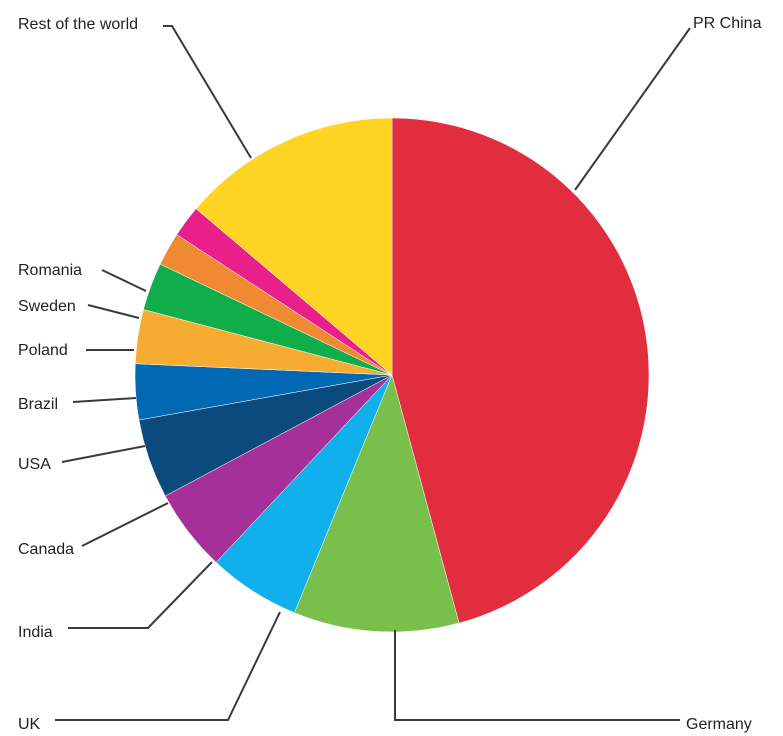 This screenshot has height=736, width=783. Describe the element at coordinates (34, 464) in the screenshot. I see `label-usa: USA` at that location.